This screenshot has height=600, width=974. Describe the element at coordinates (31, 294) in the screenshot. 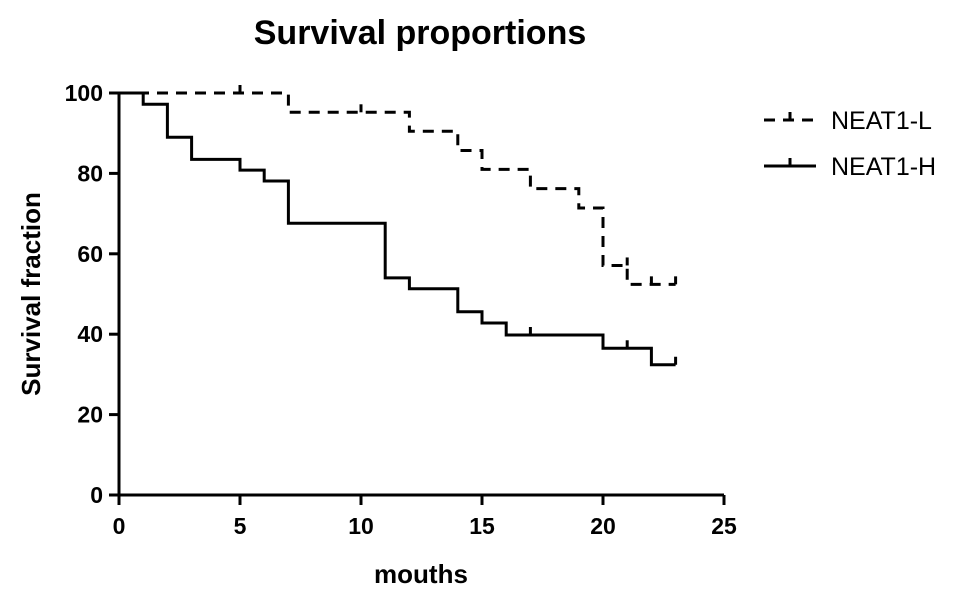

I see `y-axis-label: Survival fraction` at that location.